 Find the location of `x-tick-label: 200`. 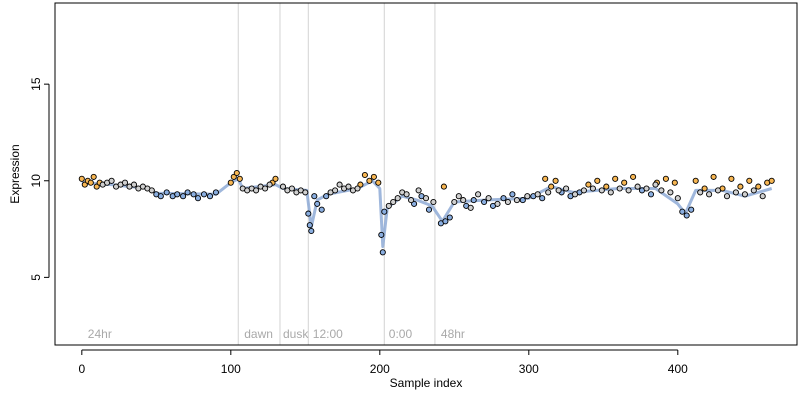

x-tick-label: 200 is located at coordinates (380, 369).